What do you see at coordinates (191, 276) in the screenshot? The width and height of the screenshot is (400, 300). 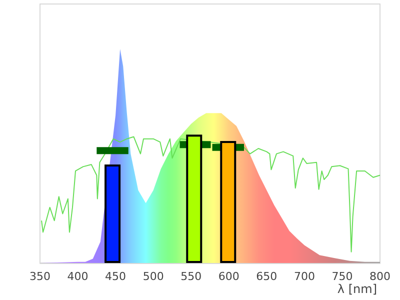 I see `x-tick-label: 550` at bounding box center [191, 276].